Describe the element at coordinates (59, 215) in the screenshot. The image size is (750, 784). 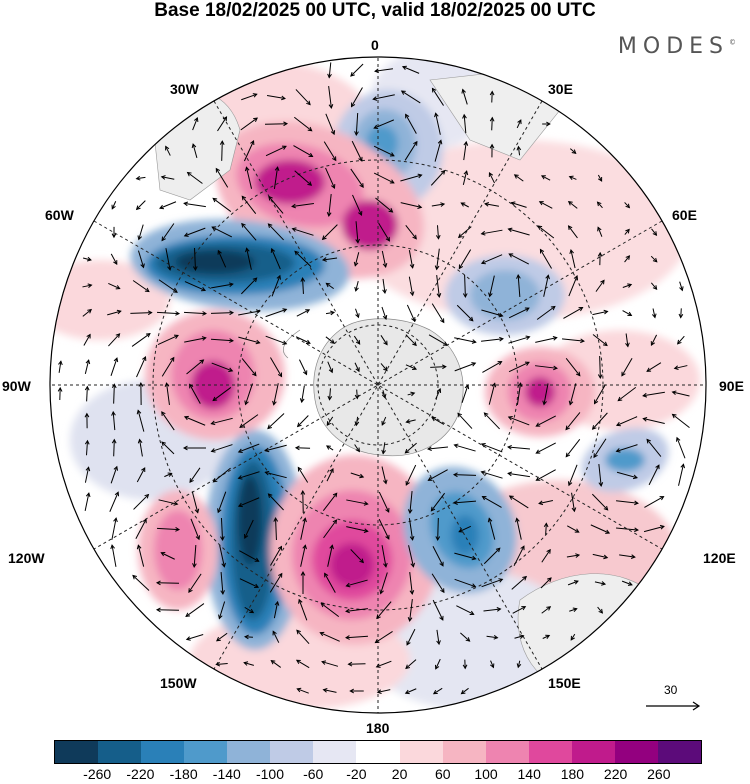
I see `lon-label-60w: 60W` at that location.